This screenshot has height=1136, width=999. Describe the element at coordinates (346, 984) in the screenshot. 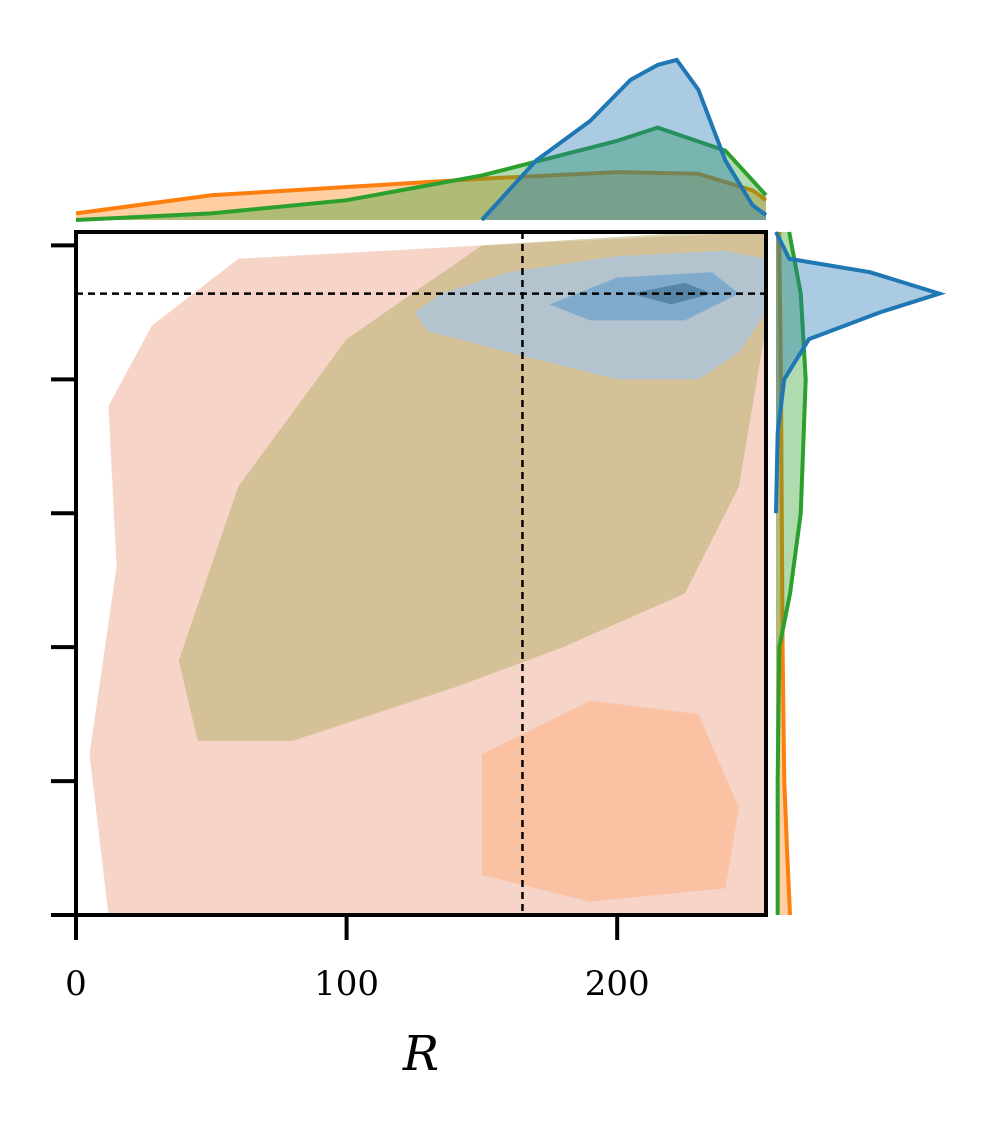

I see `x-tick-label: 100` at that location.